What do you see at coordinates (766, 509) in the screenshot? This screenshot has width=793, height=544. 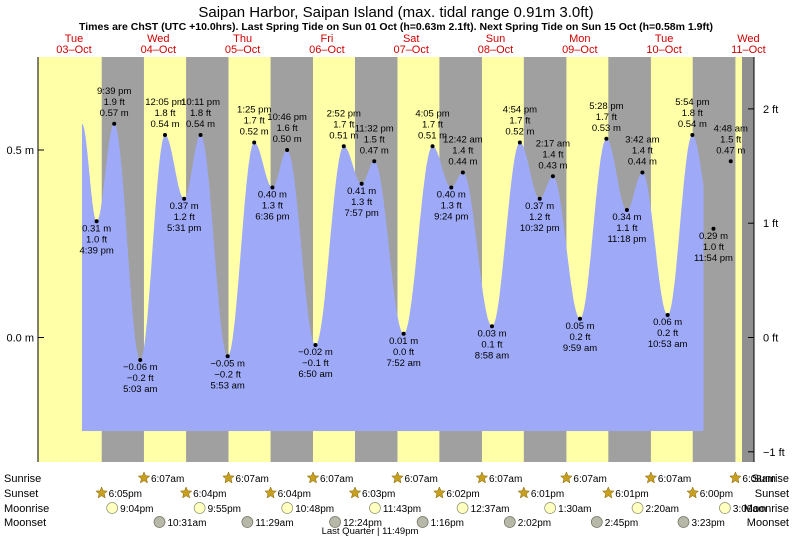 I see `astro-row-label-right: Moonrise` at bounding box center [766, 509].